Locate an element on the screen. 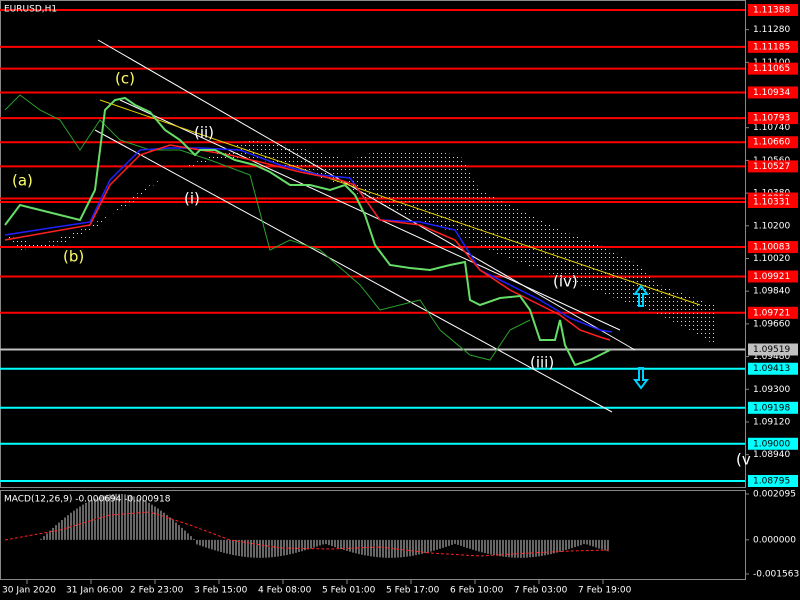  time-label: 3 Feb 15:00 is located at coordinates (221, 591).